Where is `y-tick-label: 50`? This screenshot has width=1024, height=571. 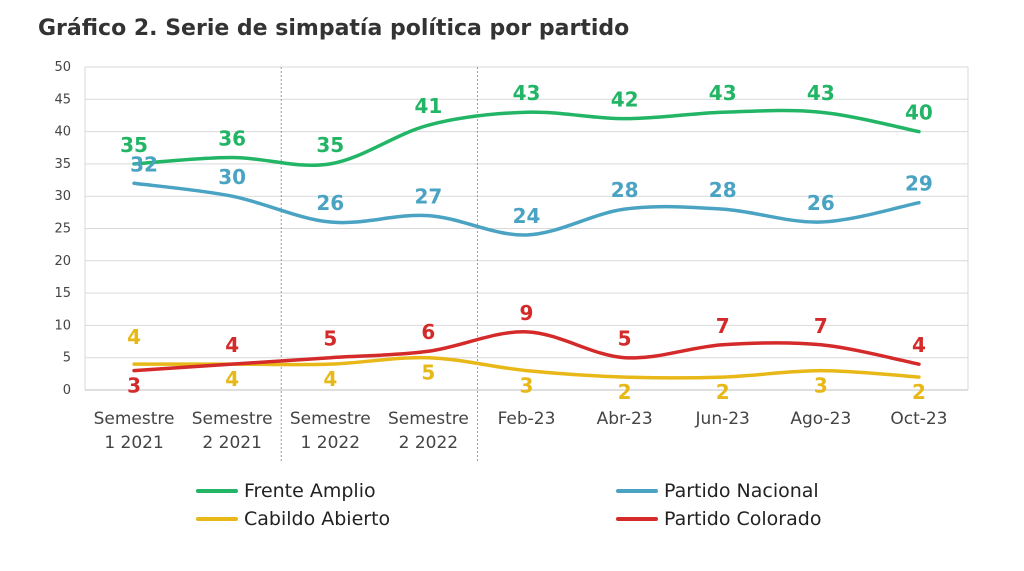
y-tick-label: 50 is located at coordinates (62, 67).